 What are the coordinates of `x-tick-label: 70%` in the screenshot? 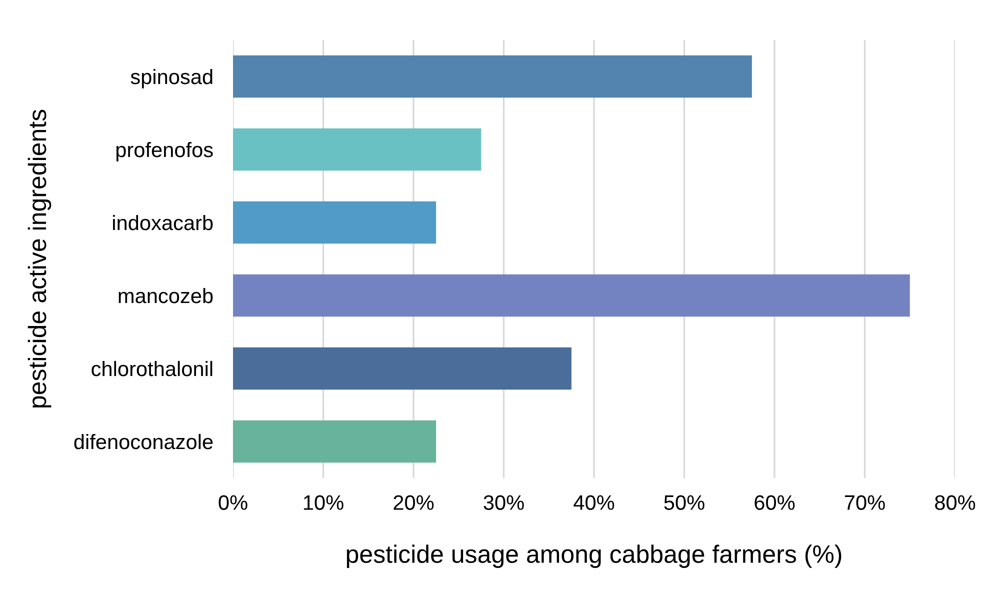 It's located at (864, 502).